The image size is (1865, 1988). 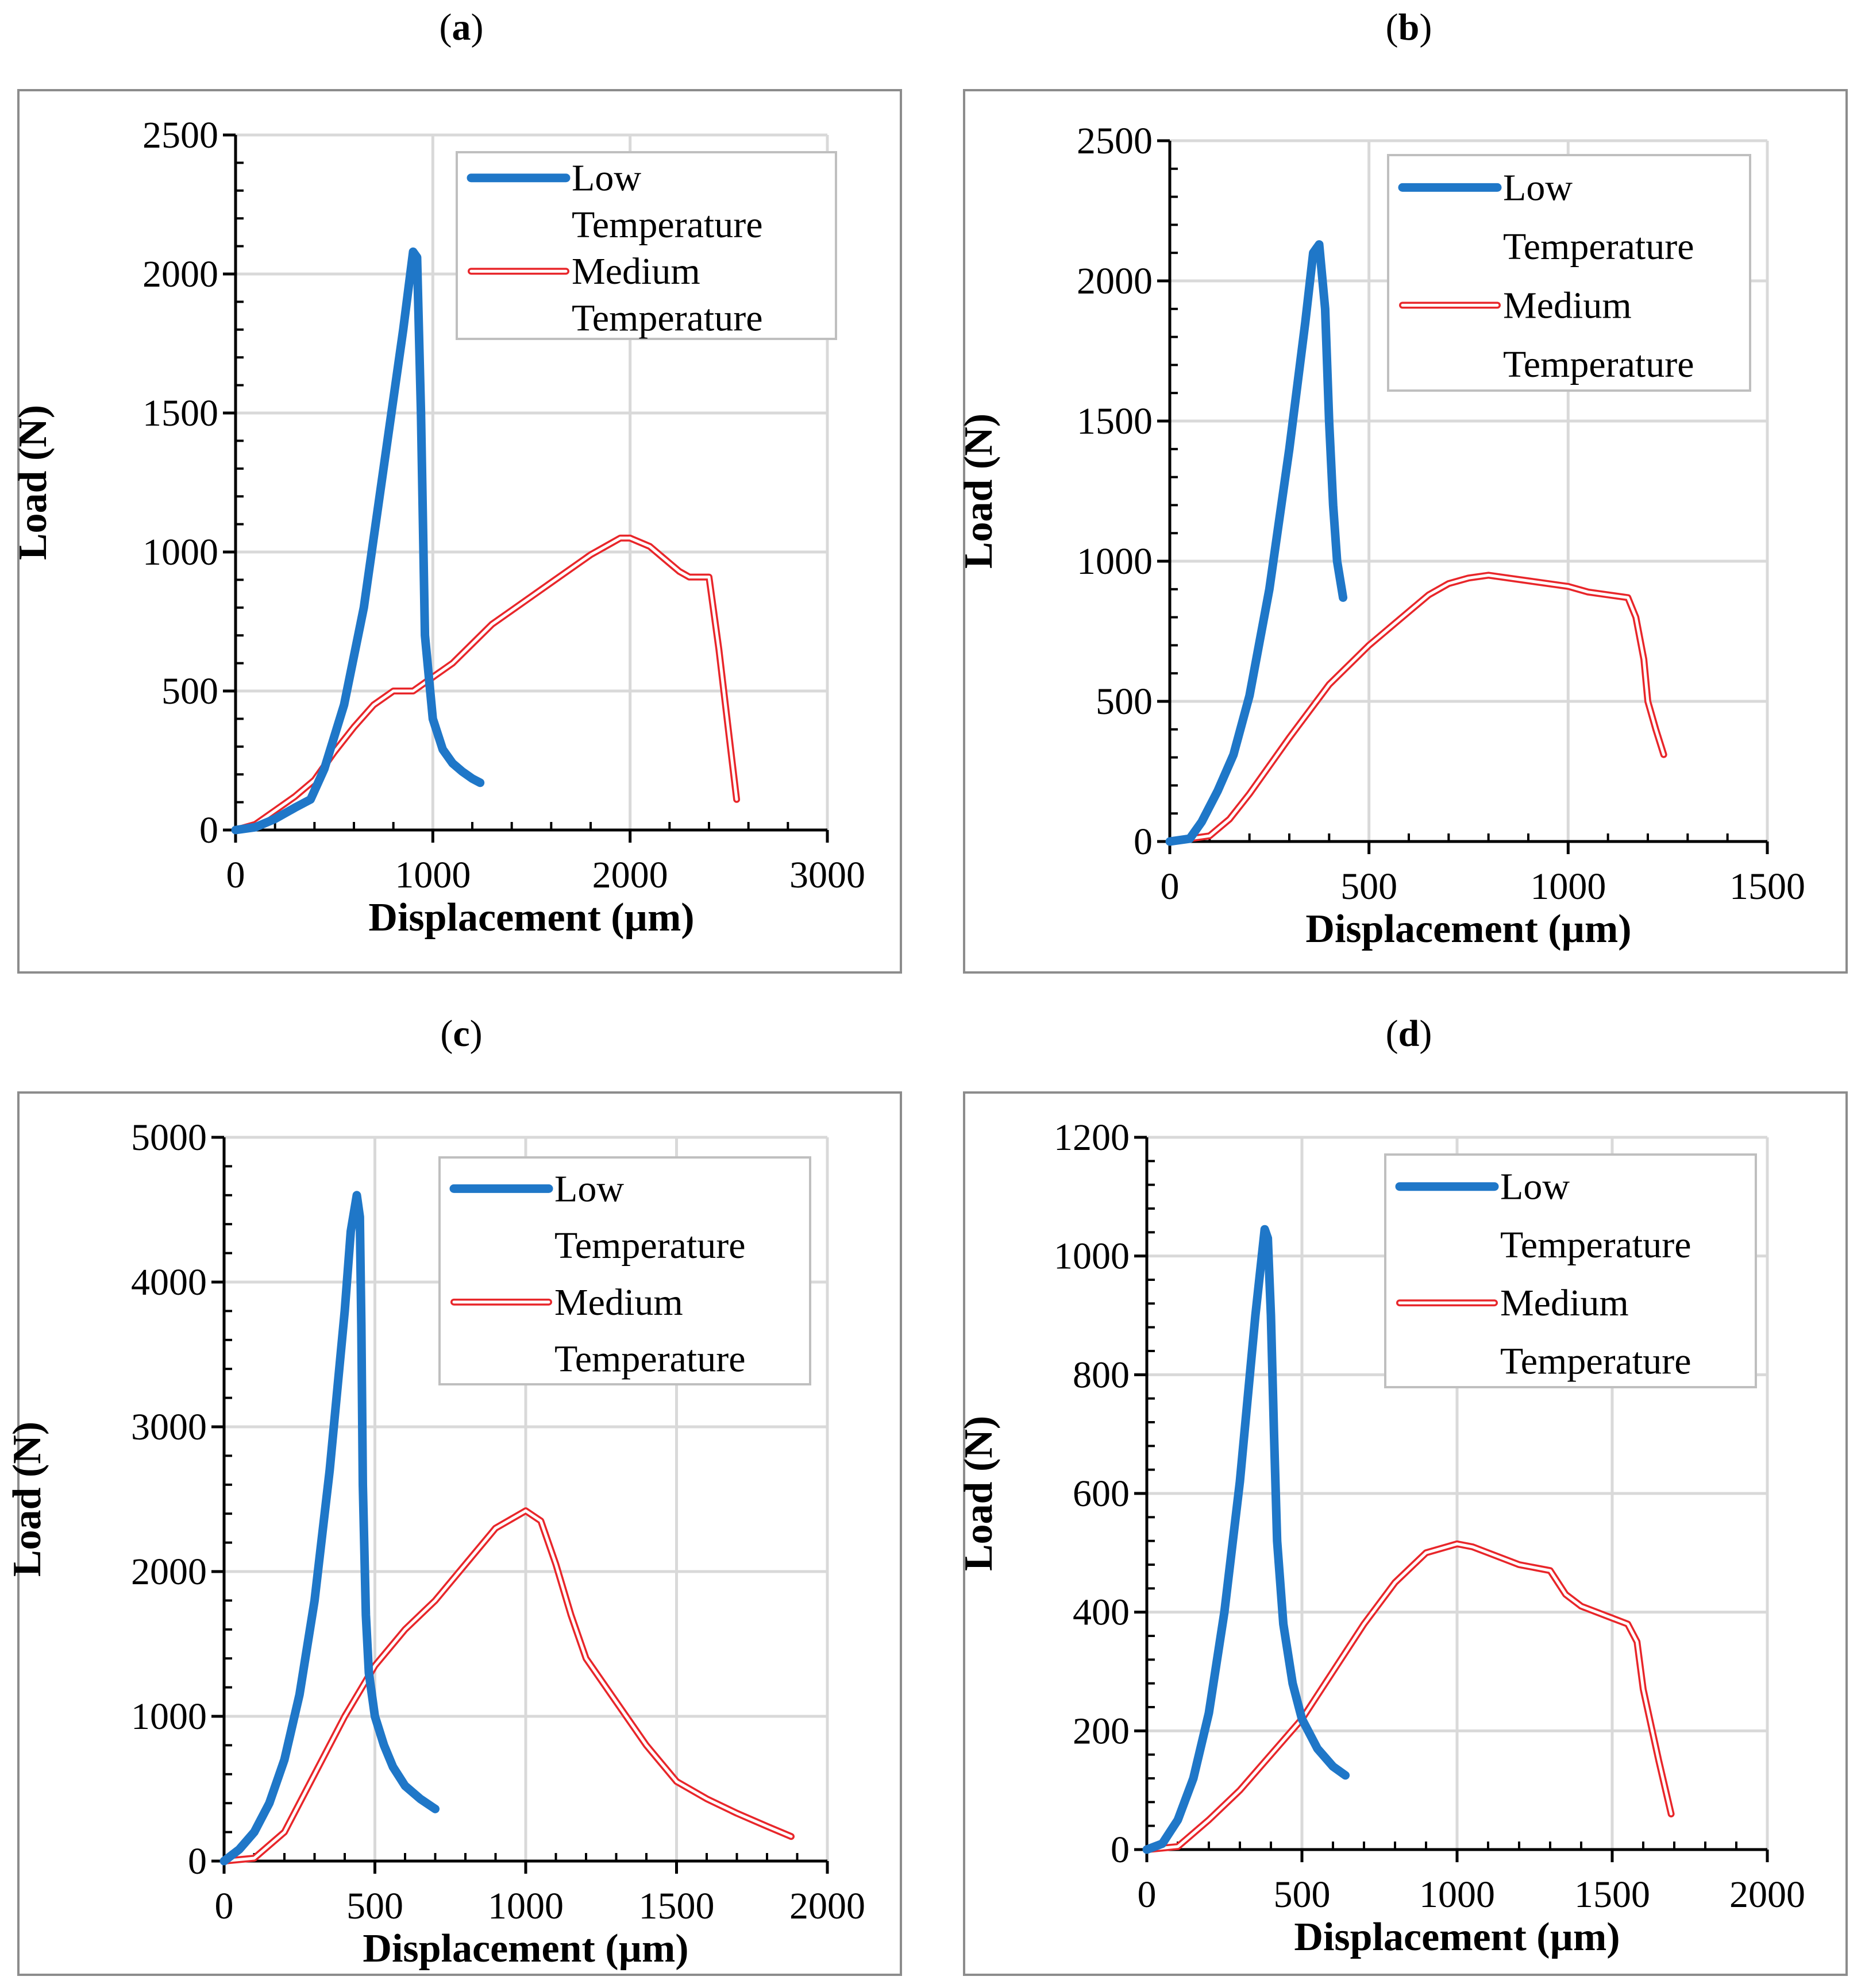 I want to click on x-tick-label: 3000, so click(x=827, y=875).